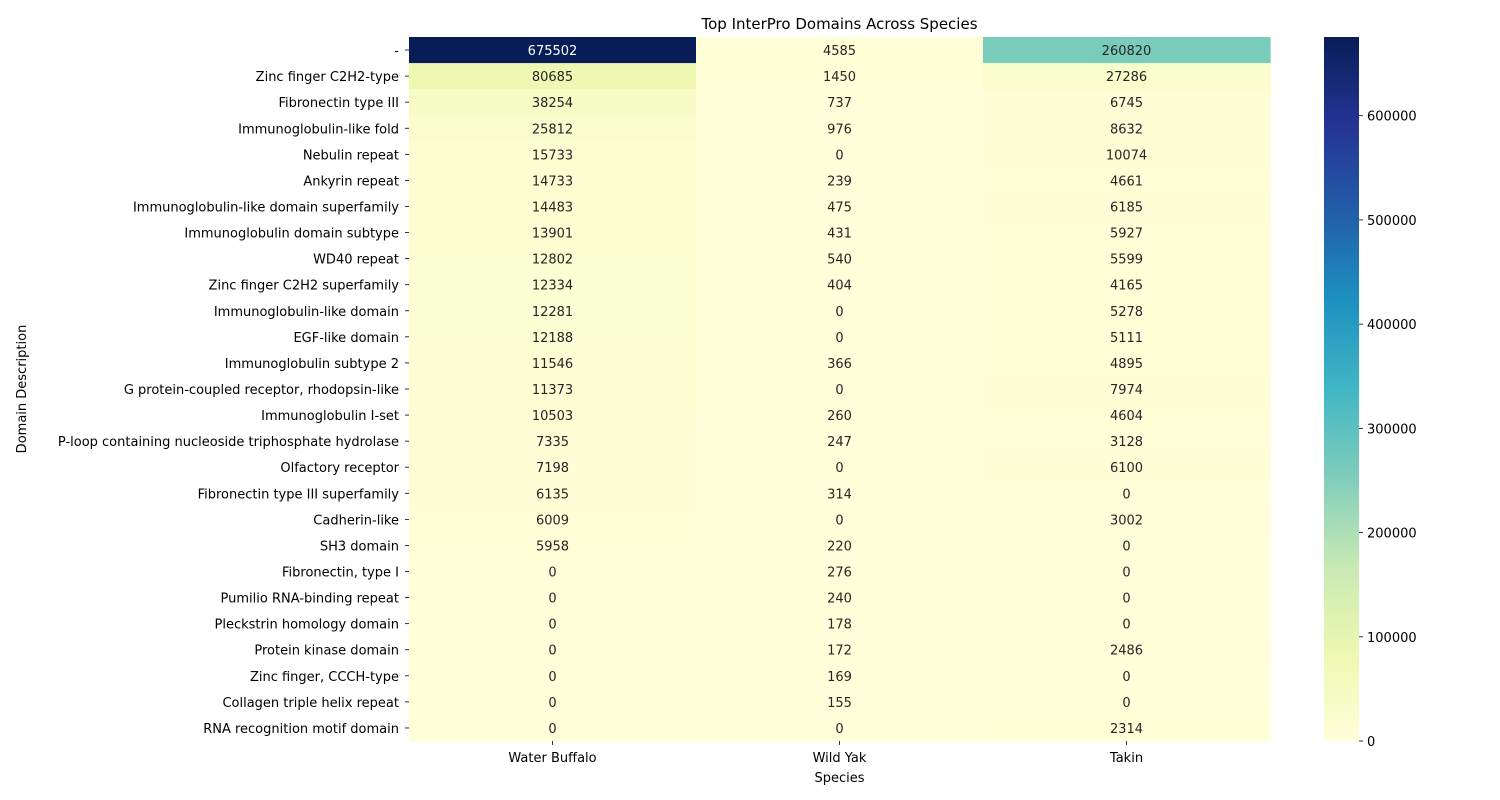 The width and height of the screenshot is (1500, 800). Describe the element at coordinates (1127, 51) in the screenshot. I see `heatmap-cell-value: 260820` at that location.